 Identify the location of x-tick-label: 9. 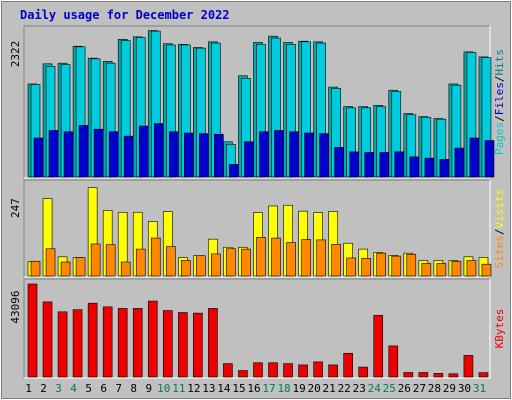
(148, 388).